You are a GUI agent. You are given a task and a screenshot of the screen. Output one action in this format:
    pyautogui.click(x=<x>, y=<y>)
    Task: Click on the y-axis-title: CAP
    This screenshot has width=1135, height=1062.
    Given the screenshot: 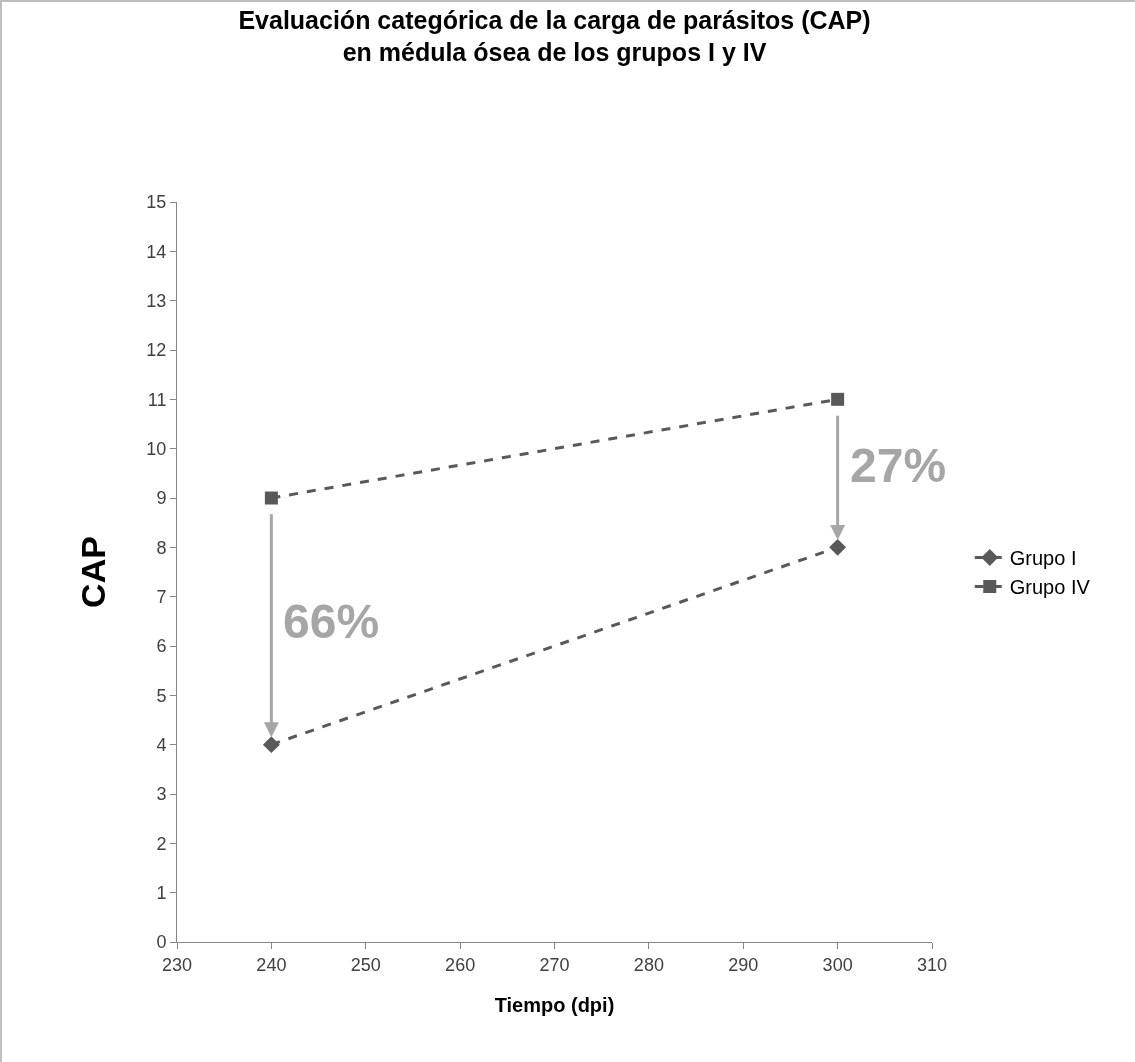 What is the action you would take?
    pyautogui.click(x=92, y=572)
    